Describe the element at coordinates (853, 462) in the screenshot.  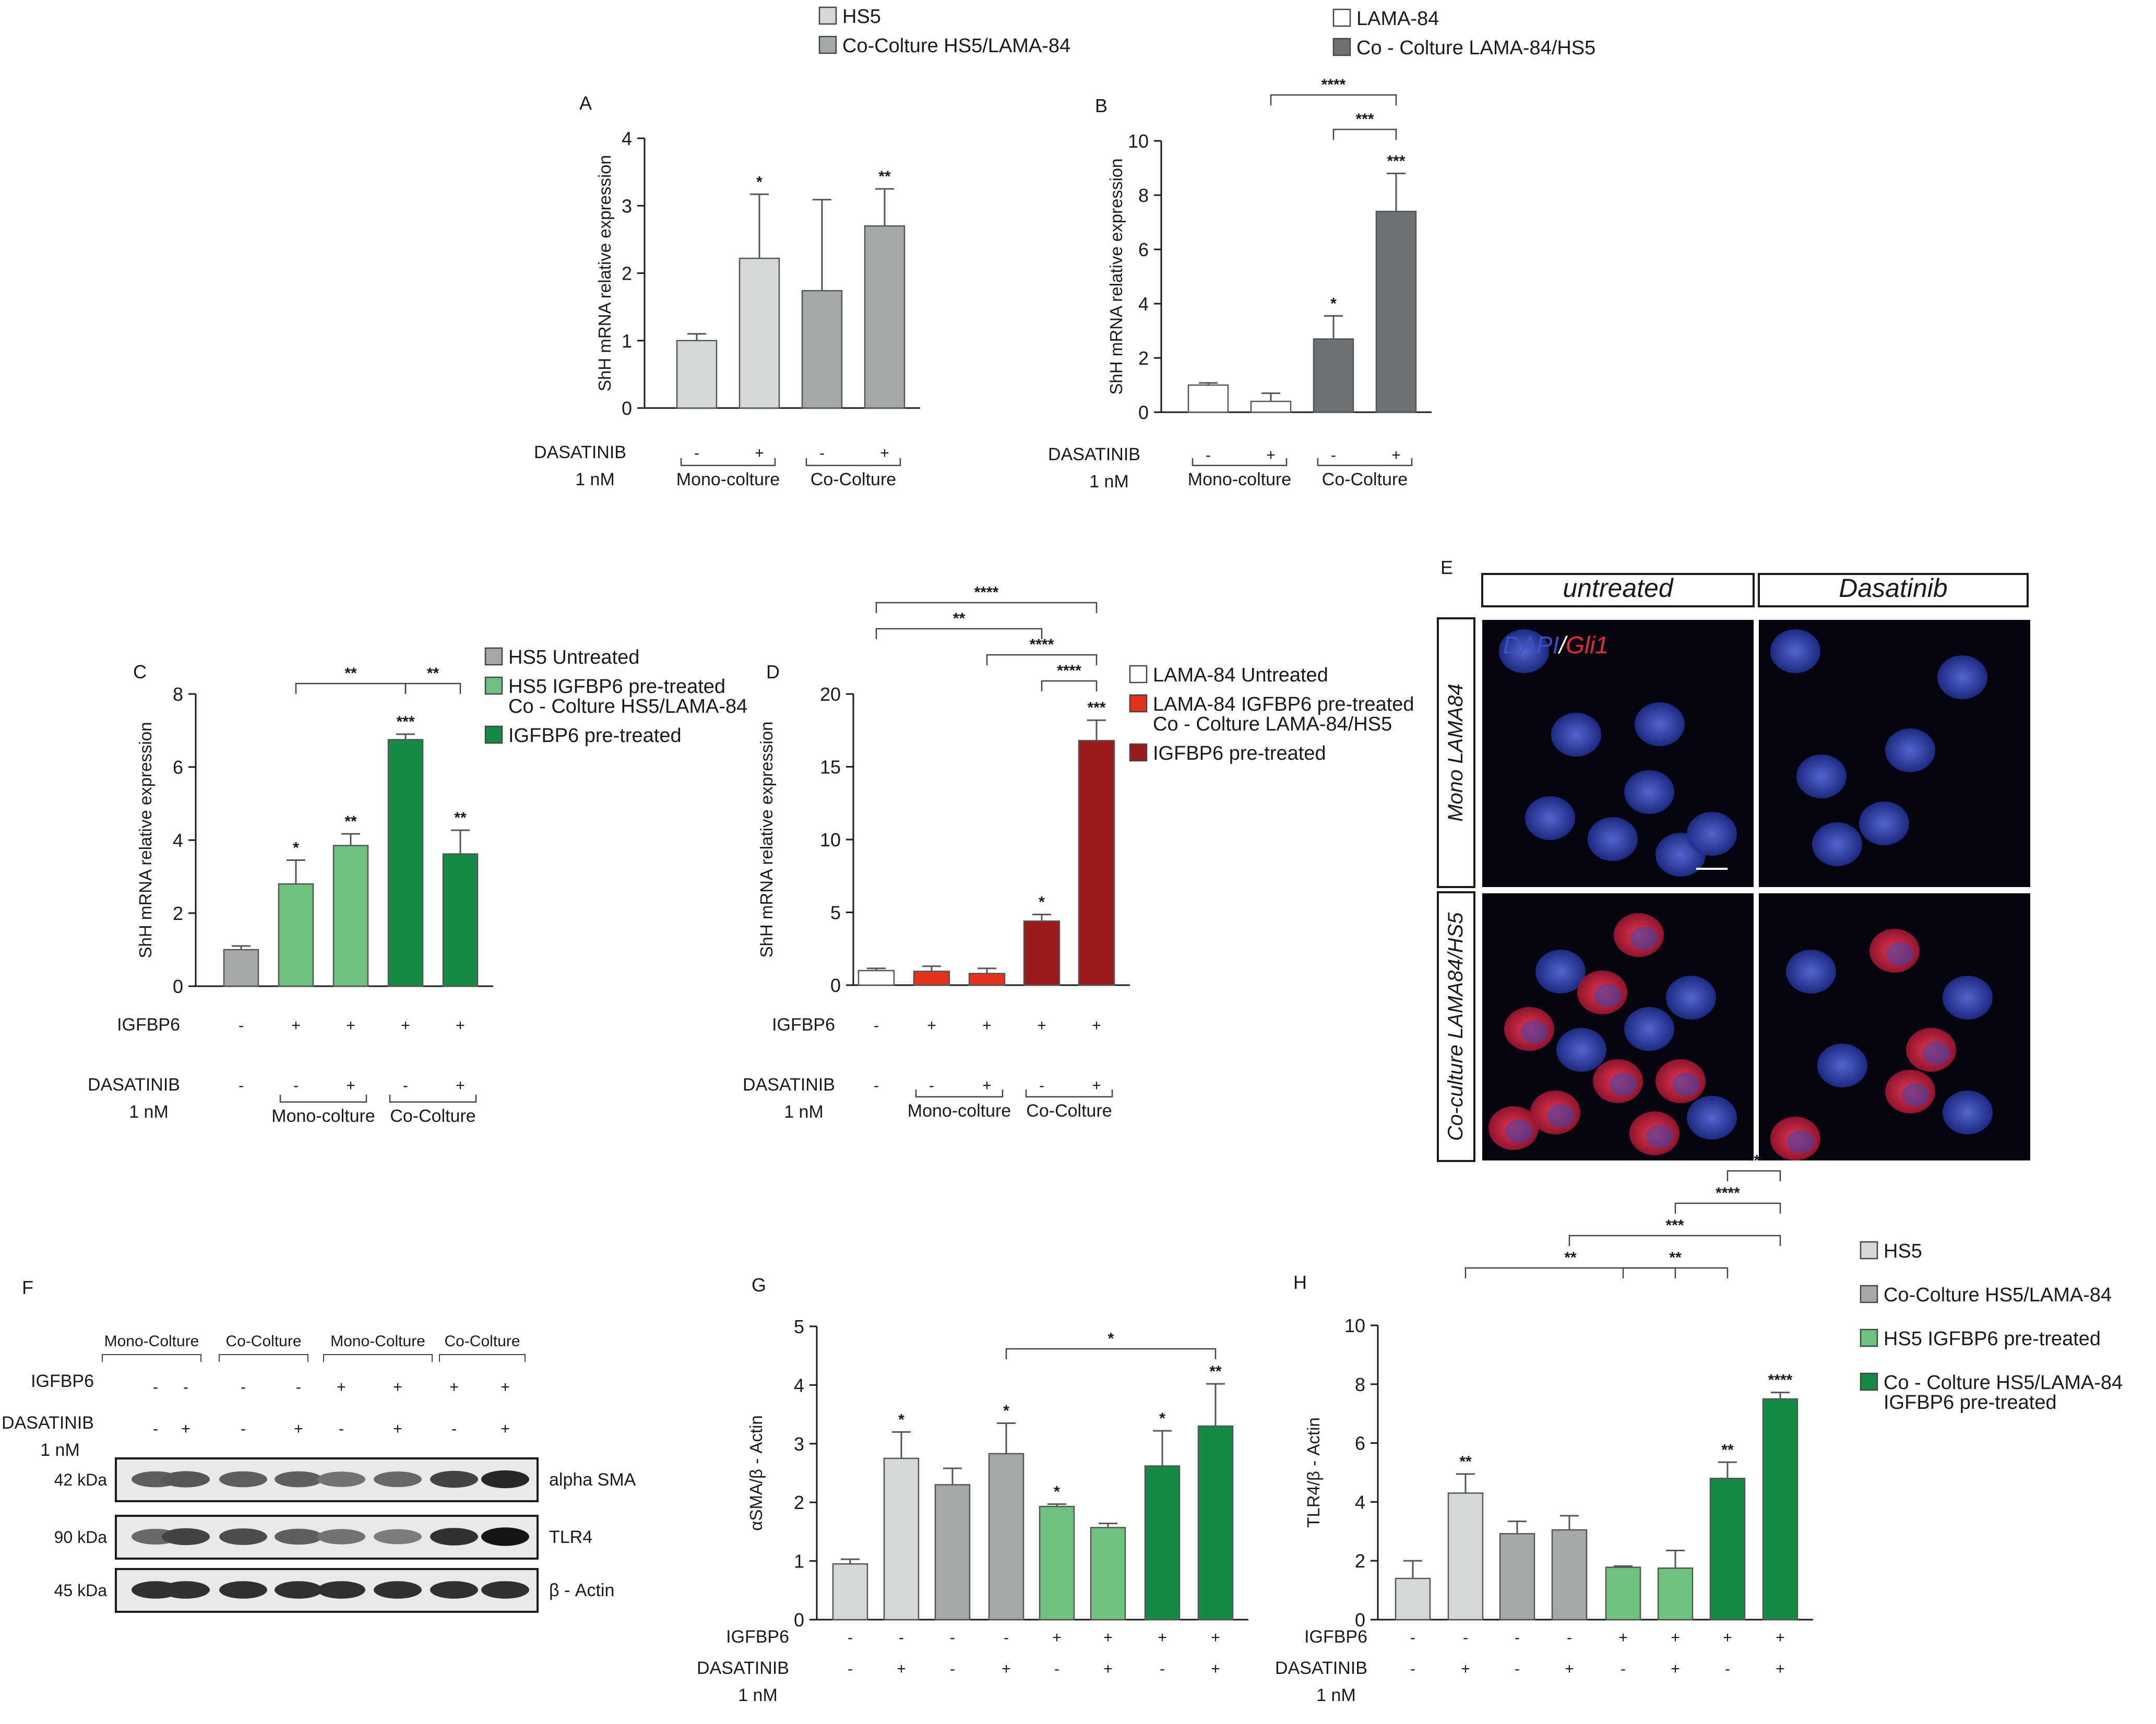
I see `group-bracket` at that location.